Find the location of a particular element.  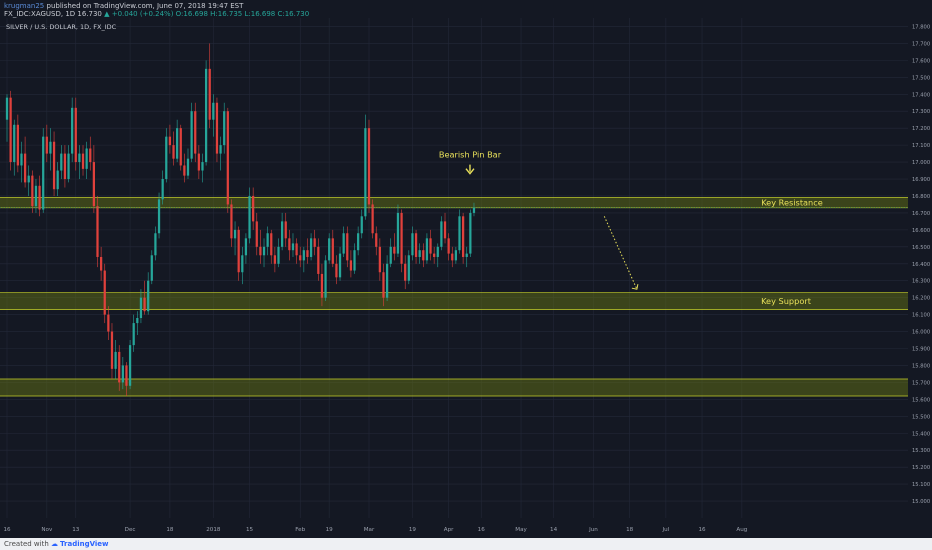

x-tick-label: 14 is located at coordinates (554, 530).